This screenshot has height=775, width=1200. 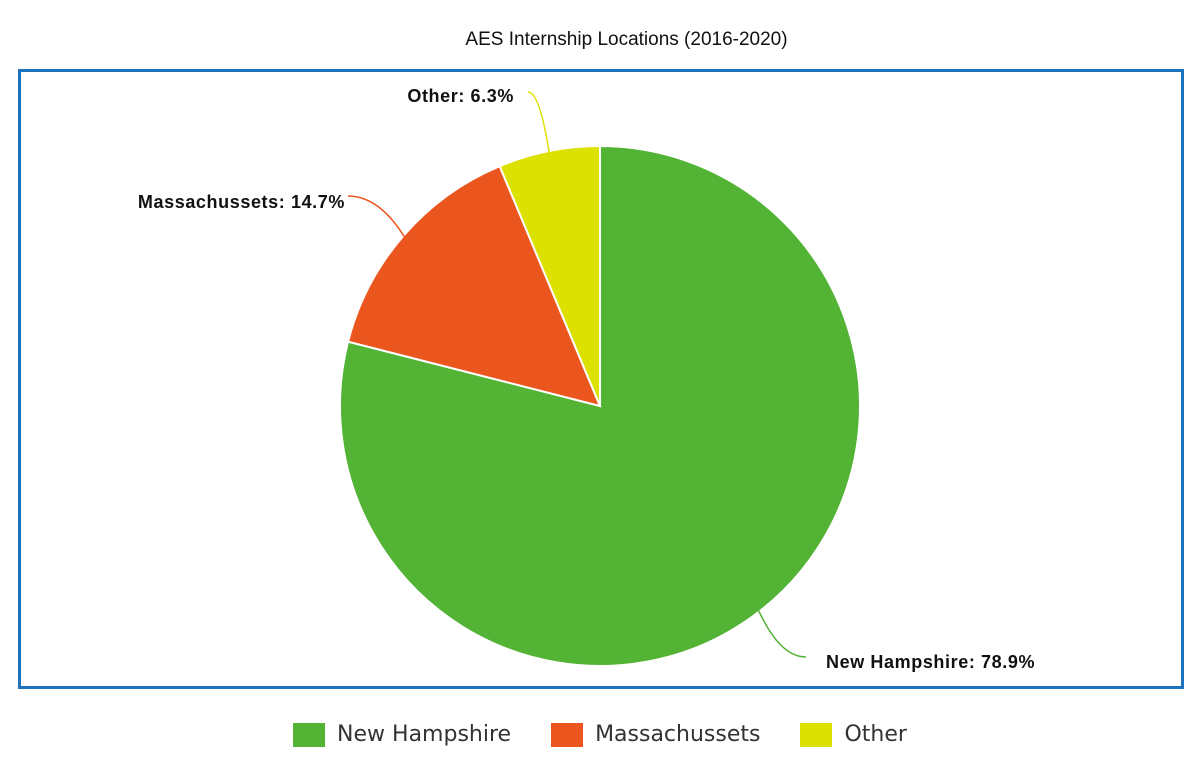 I want to click on legend-item-new-hampshire: New Hampshire, so click(x=402, y=734).